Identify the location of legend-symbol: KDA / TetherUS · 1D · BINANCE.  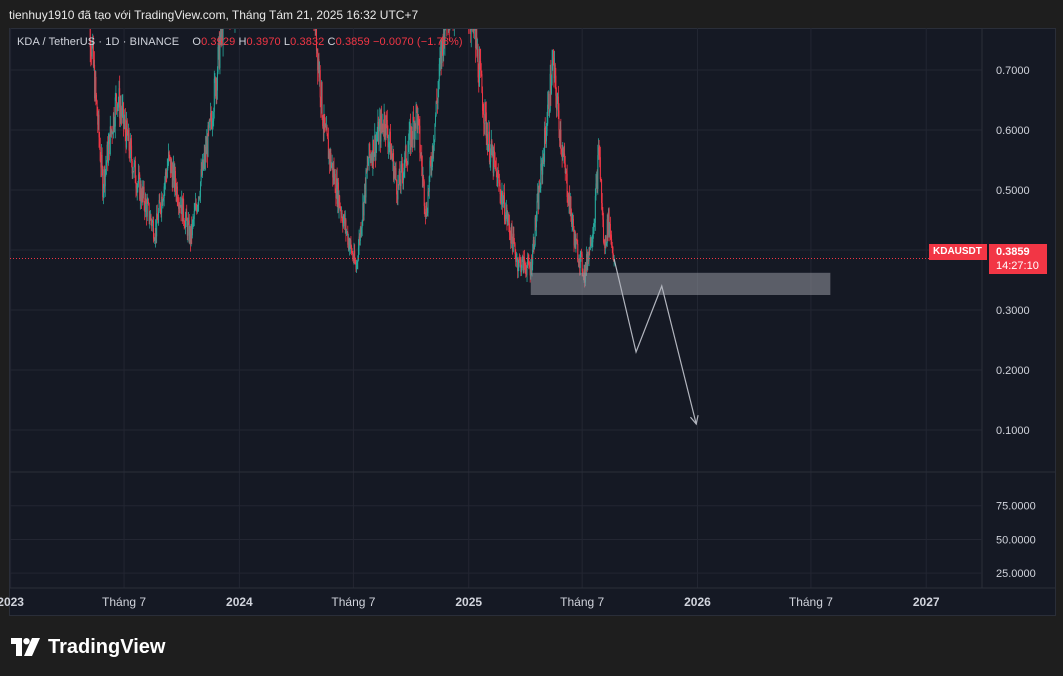
(98, 42).